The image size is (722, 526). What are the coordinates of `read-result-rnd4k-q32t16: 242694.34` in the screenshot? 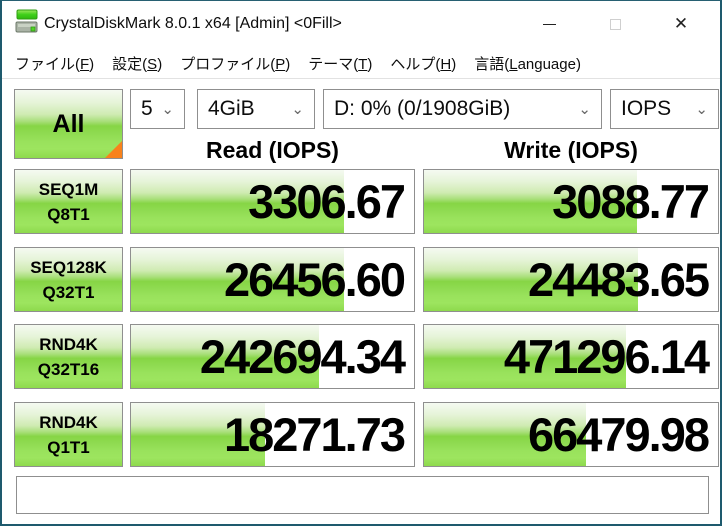 It's located at (272, 356).